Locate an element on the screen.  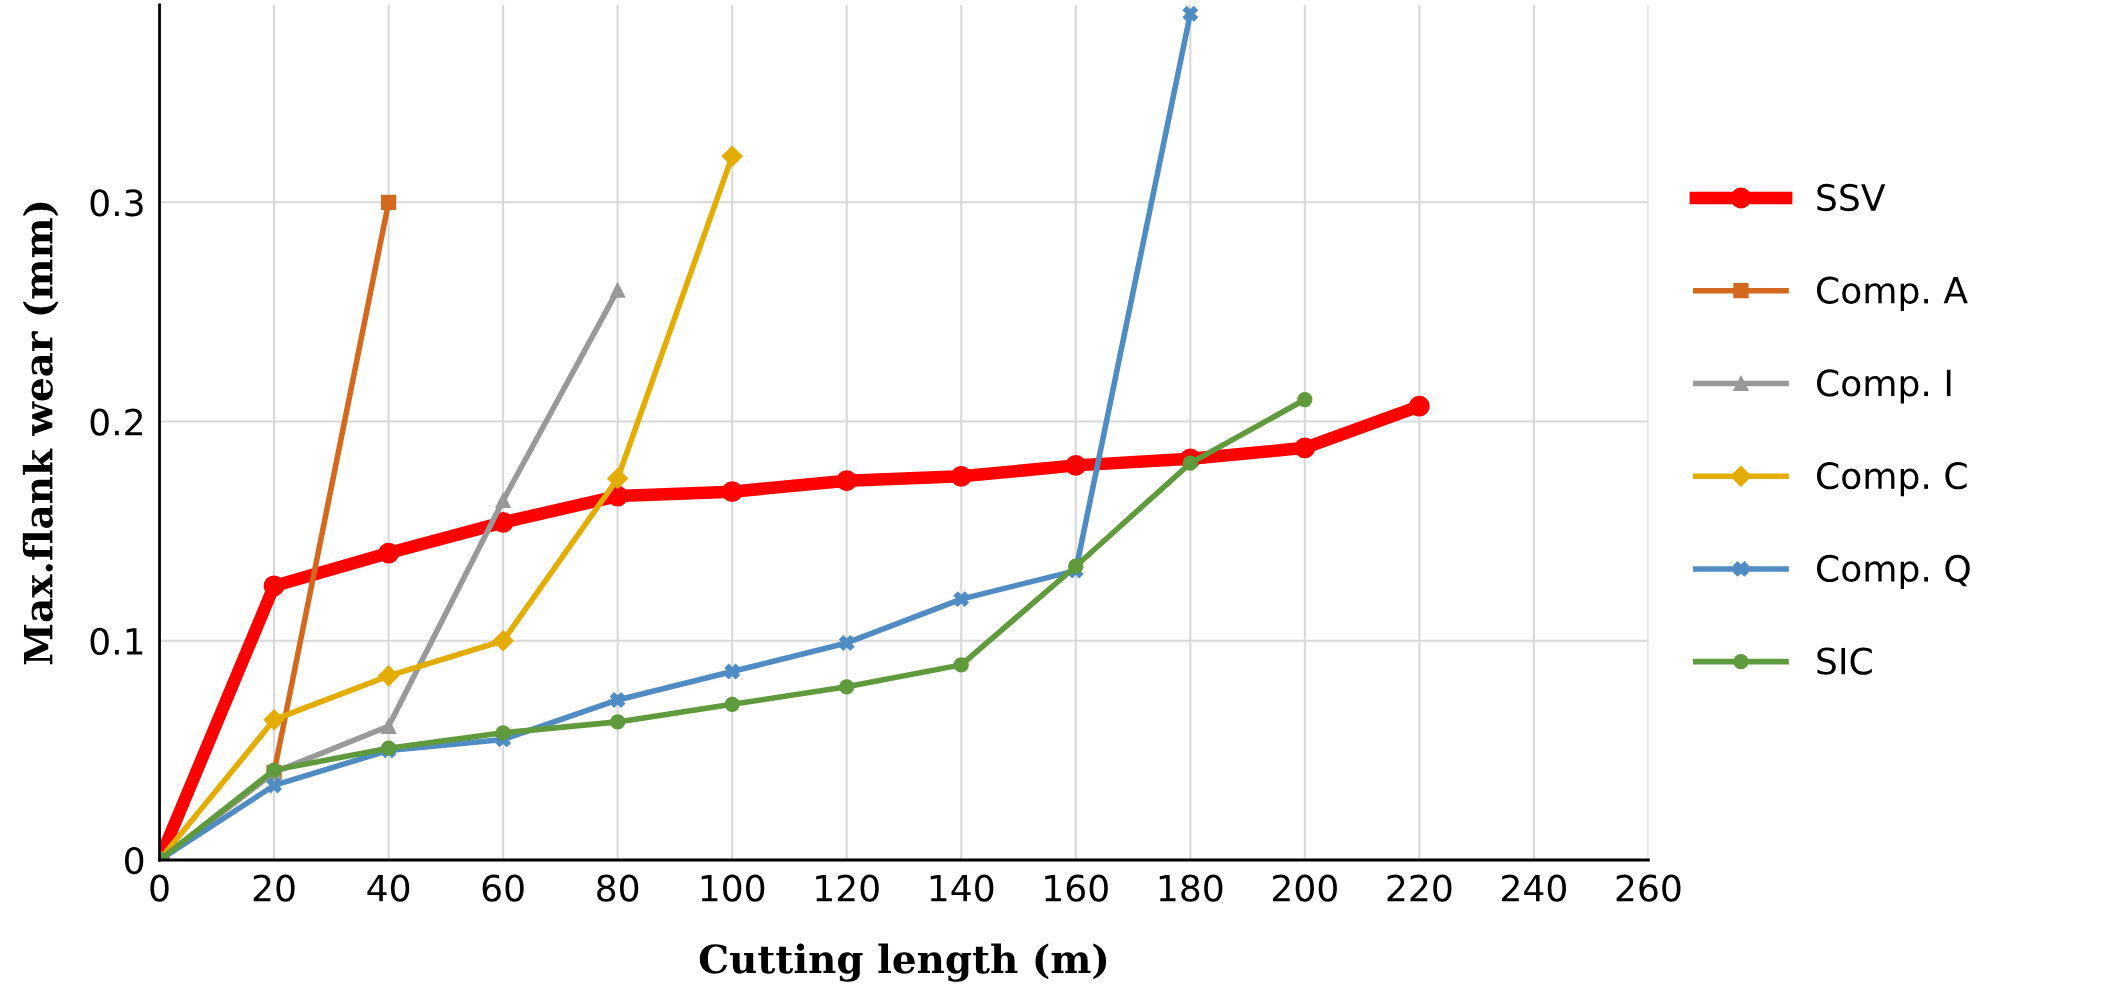
x-tick-label: 180 is located at coordinates (1191, 888).